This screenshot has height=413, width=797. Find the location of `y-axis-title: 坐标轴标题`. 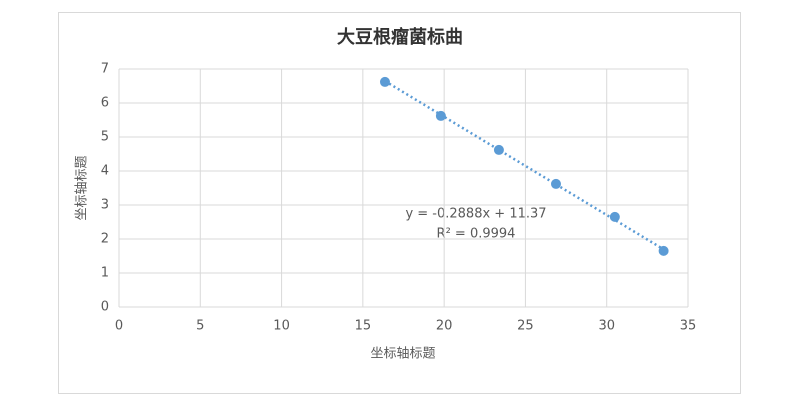

y-axis-title: 坐标轴标题 is located at coordinates (82, 187).